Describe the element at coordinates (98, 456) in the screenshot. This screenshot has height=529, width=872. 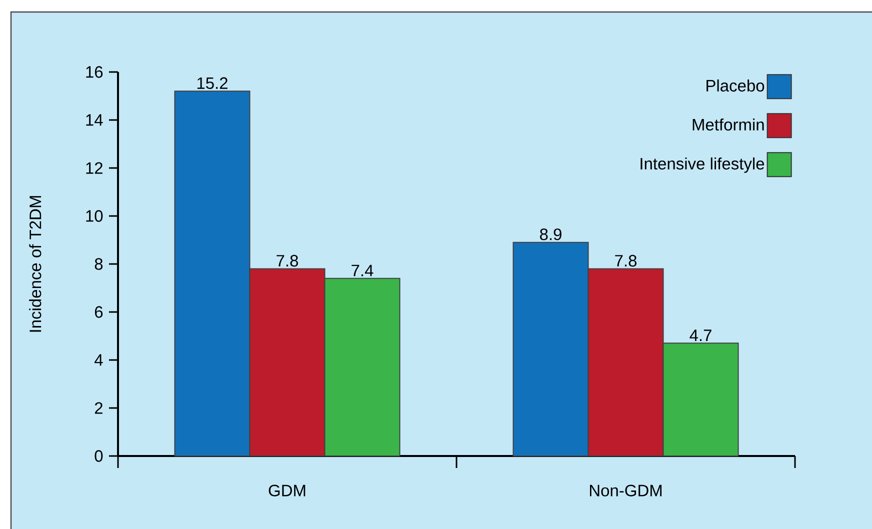
I see `y-tick-label: 0` at that location.